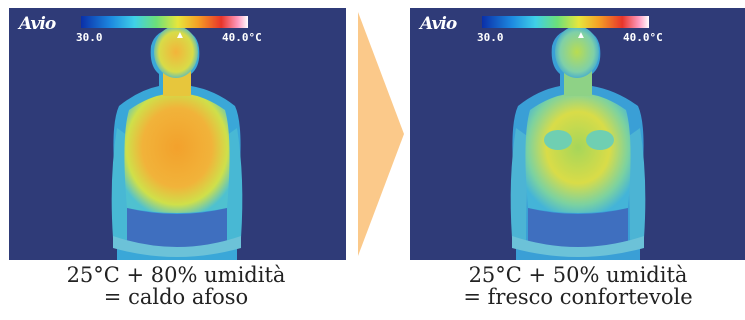  What do you see at coordinates (578, 297) in the screenshot?
I see `caption-line-2: = fresco confortevole` at bounding box center [578, 297].